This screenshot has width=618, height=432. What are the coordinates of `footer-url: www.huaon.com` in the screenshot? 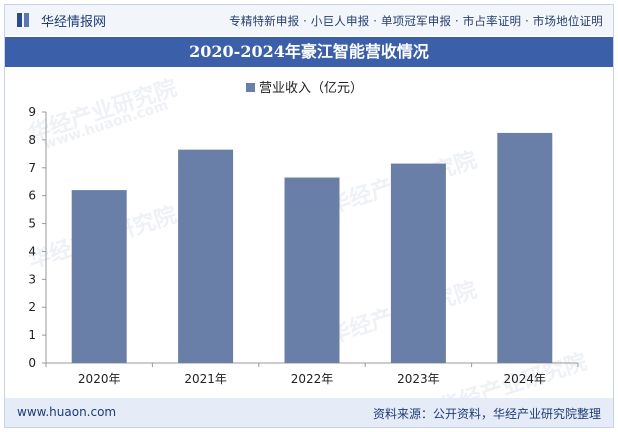 It's located at (67, 412).